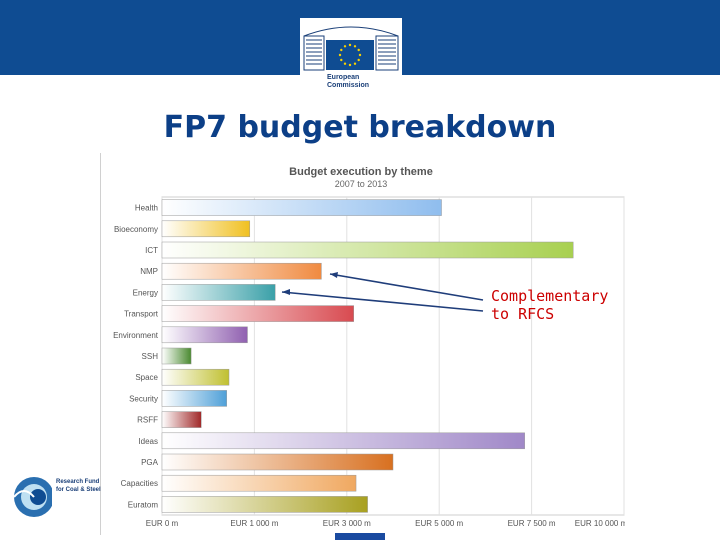  Describe the element at coordinates (301, 207) in the screenshot. I see `bar-health` at that location.